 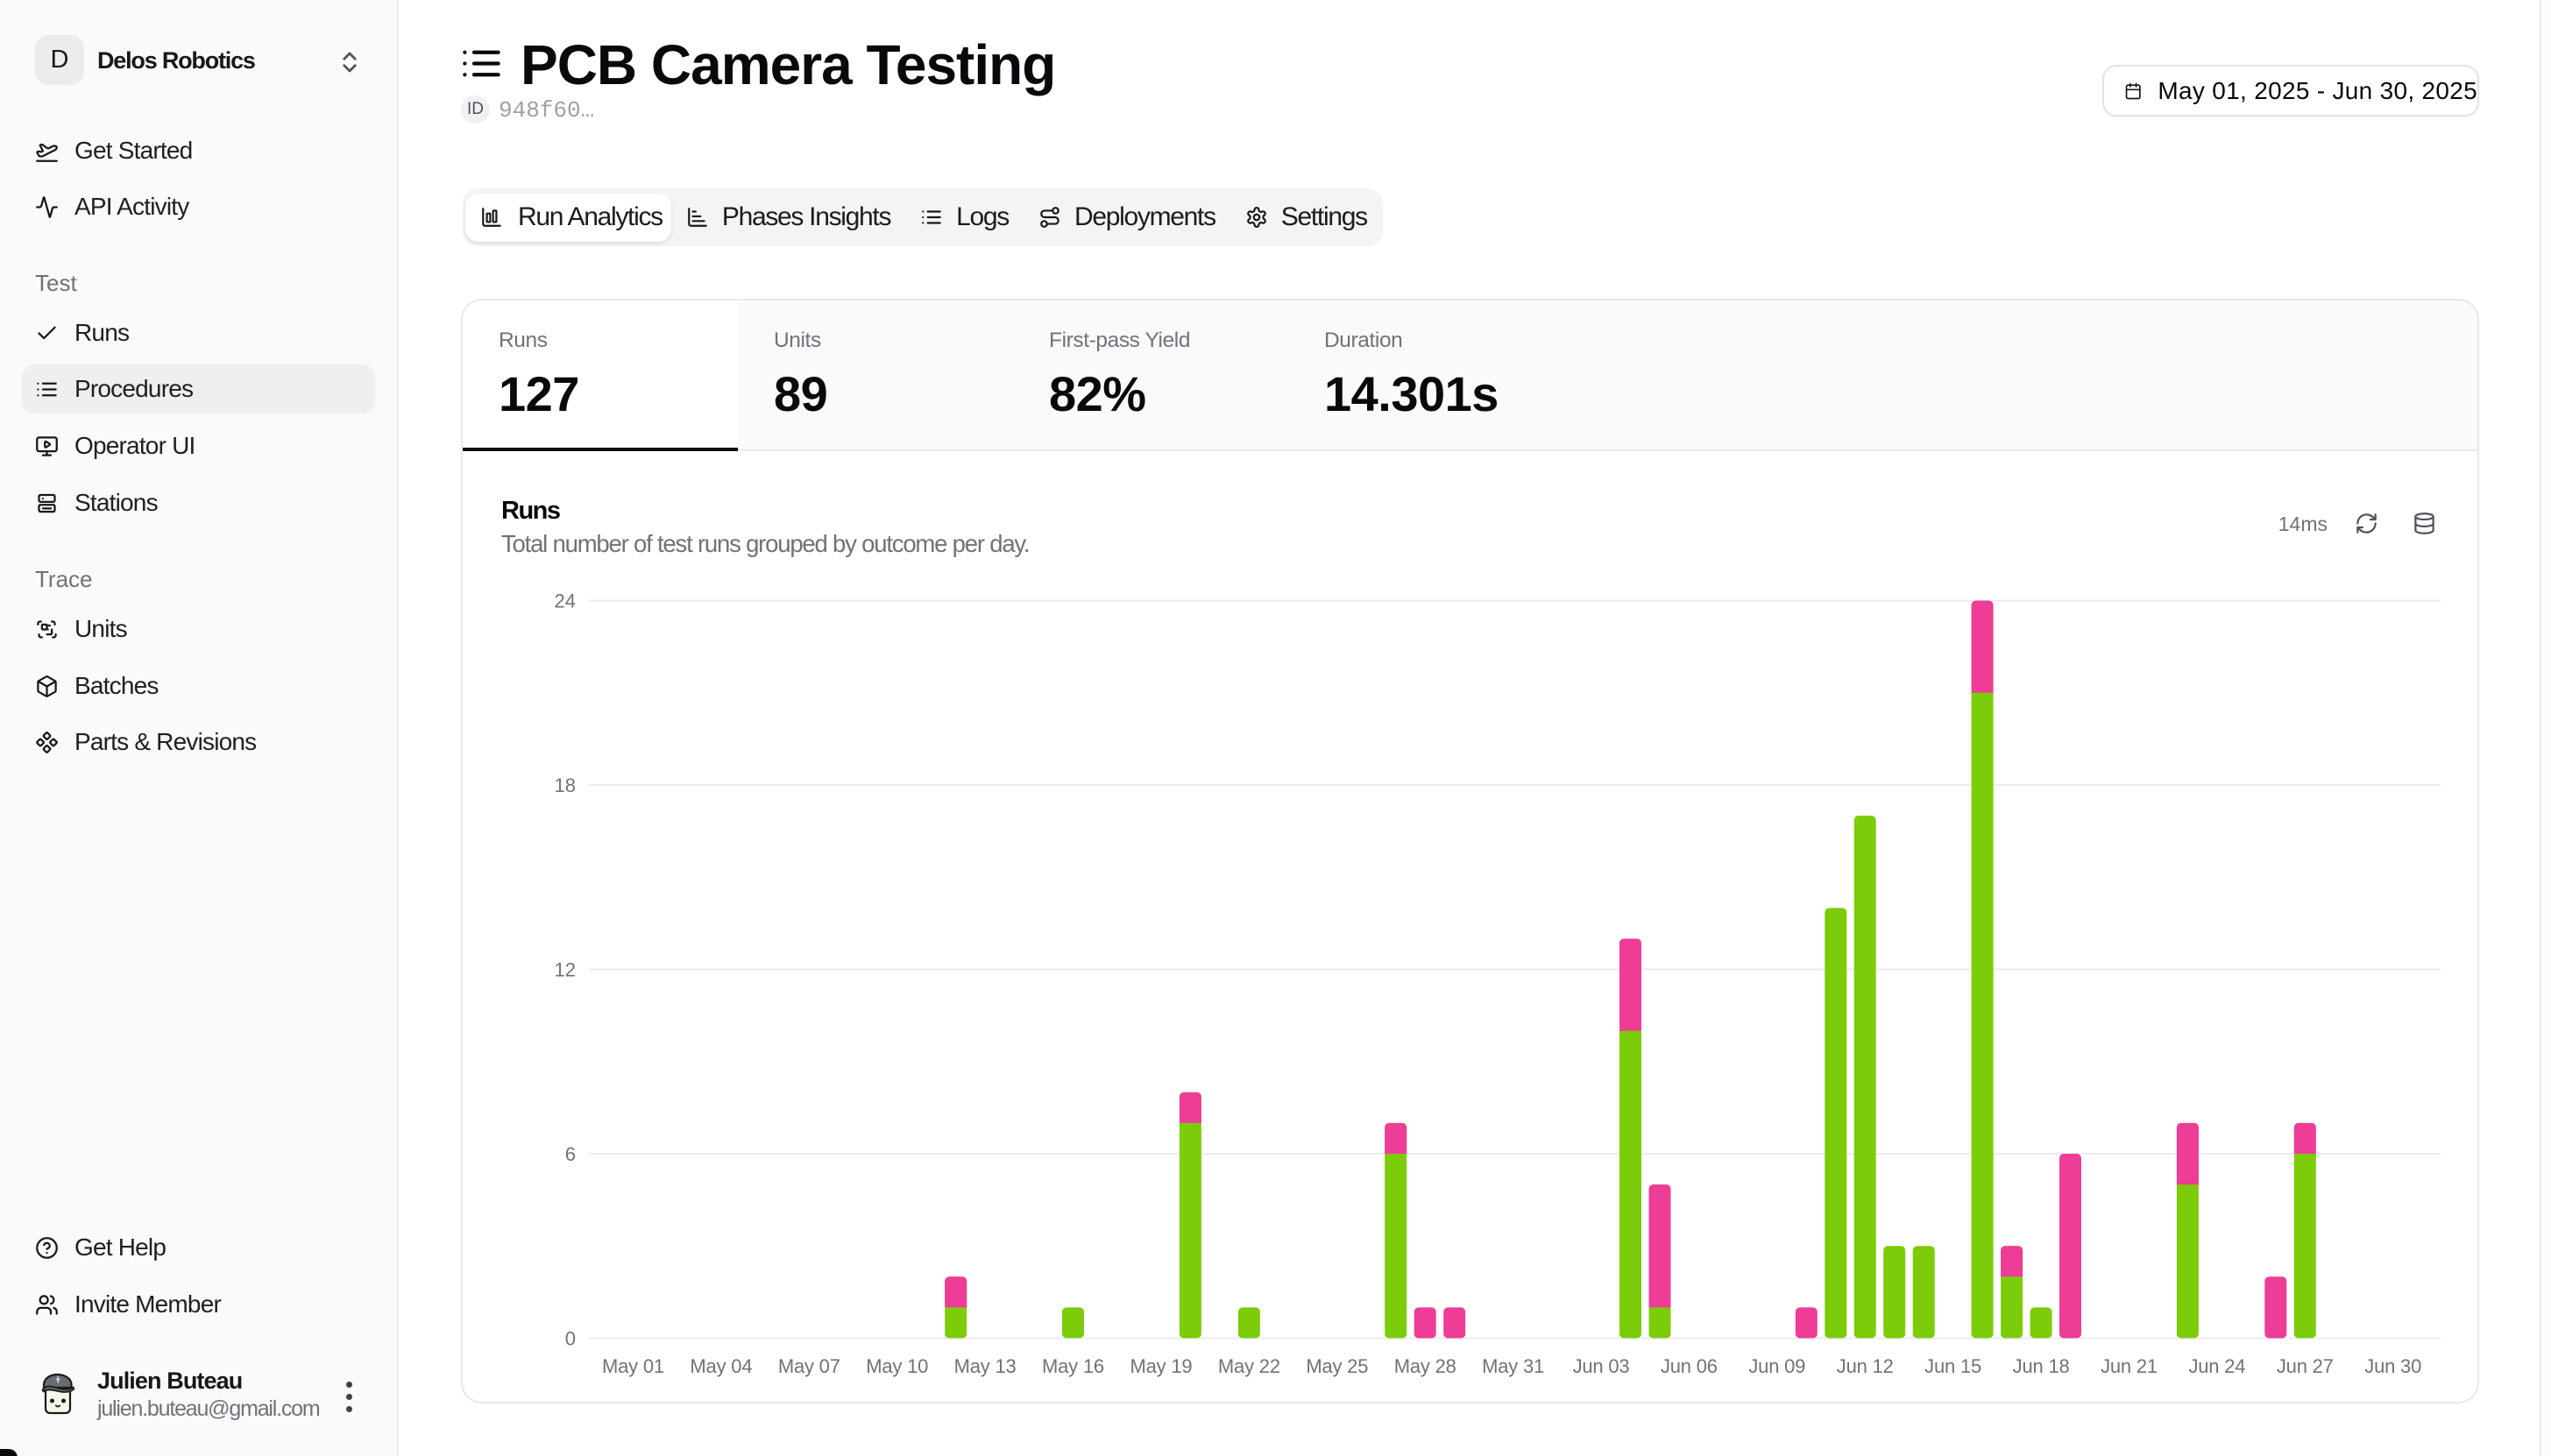 I want to click on svg-text: Jun 06, so click(x=1689, y=1366).